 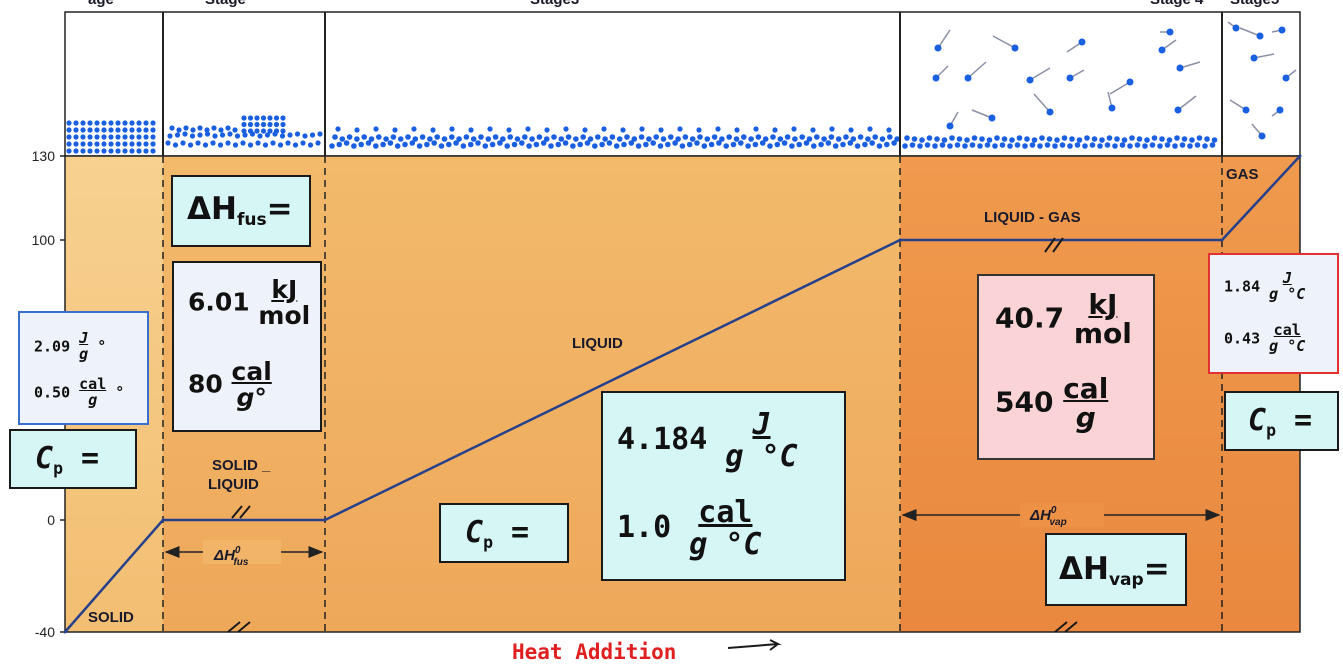 What do you see at coordinates (44, 240) in the screenshot?
I see `y-tick-label: 100` at bounding box center [44, 240].